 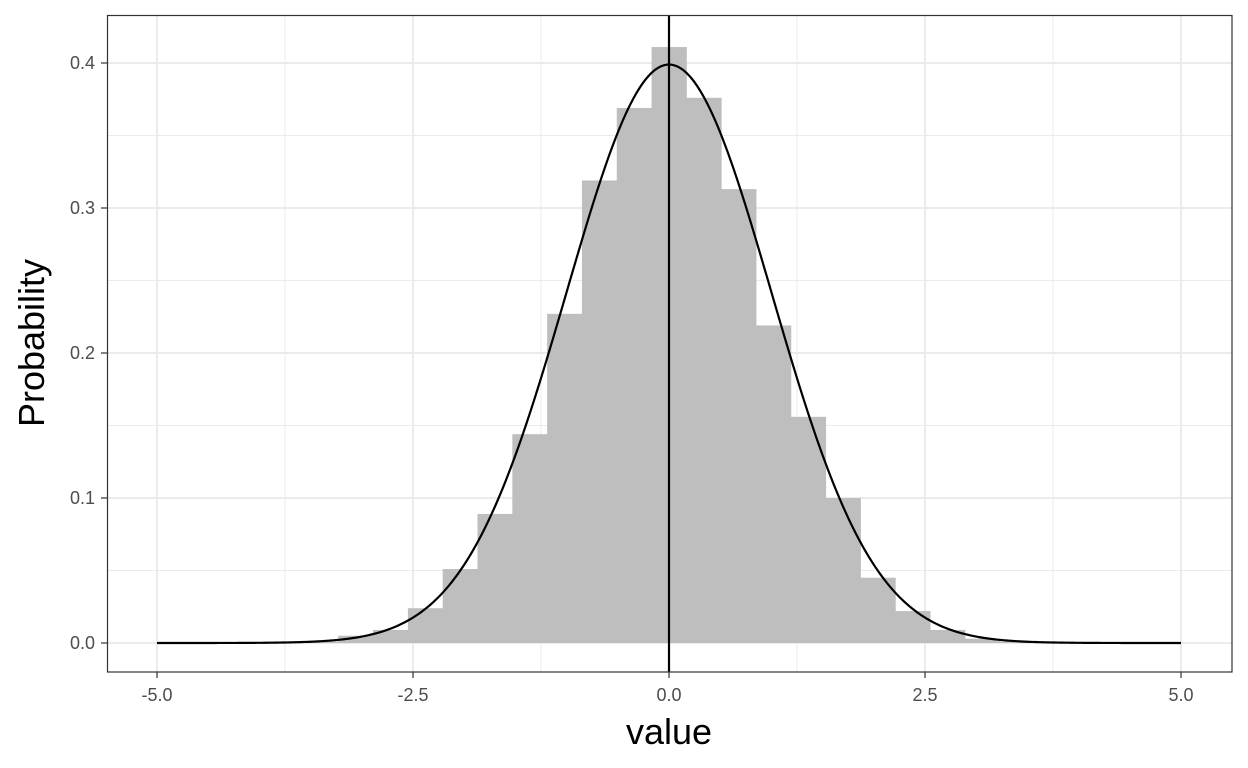 What do you see at coordinates (82, 208) in the screenshot?
I see `y-tick-label: 0.3` at bounding box center [82, 208].